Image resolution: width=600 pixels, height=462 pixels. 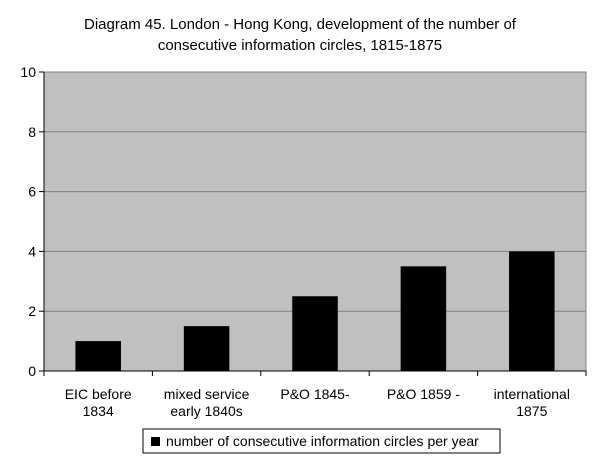 What do you see at coordinates (28, 72) in the screenshot?
I see `y-tick-label: 10` at bounding box center [28, 72].